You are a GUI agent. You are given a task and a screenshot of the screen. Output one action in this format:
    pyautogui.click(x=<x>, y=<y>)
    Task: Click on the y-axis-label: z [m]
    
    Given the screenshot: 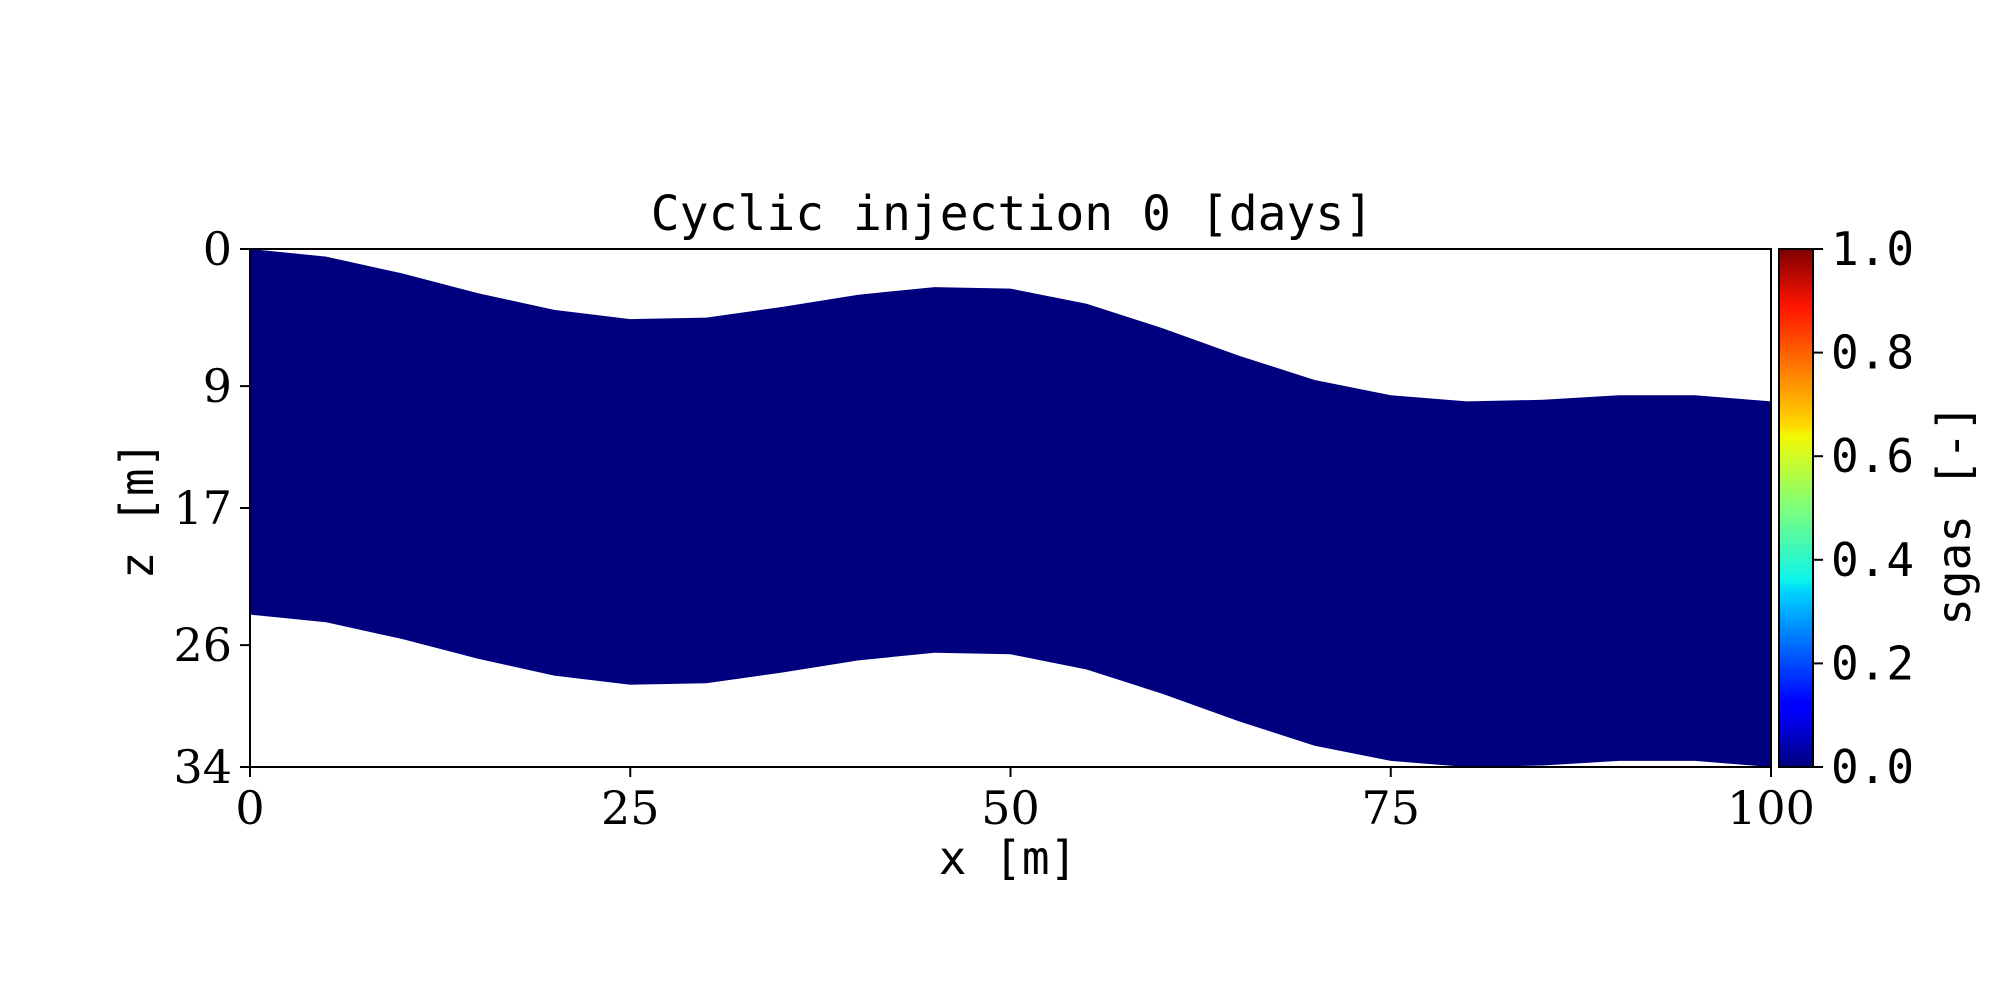 What is the action you would take?
    pyautogui.click(x=137, y=510)
    